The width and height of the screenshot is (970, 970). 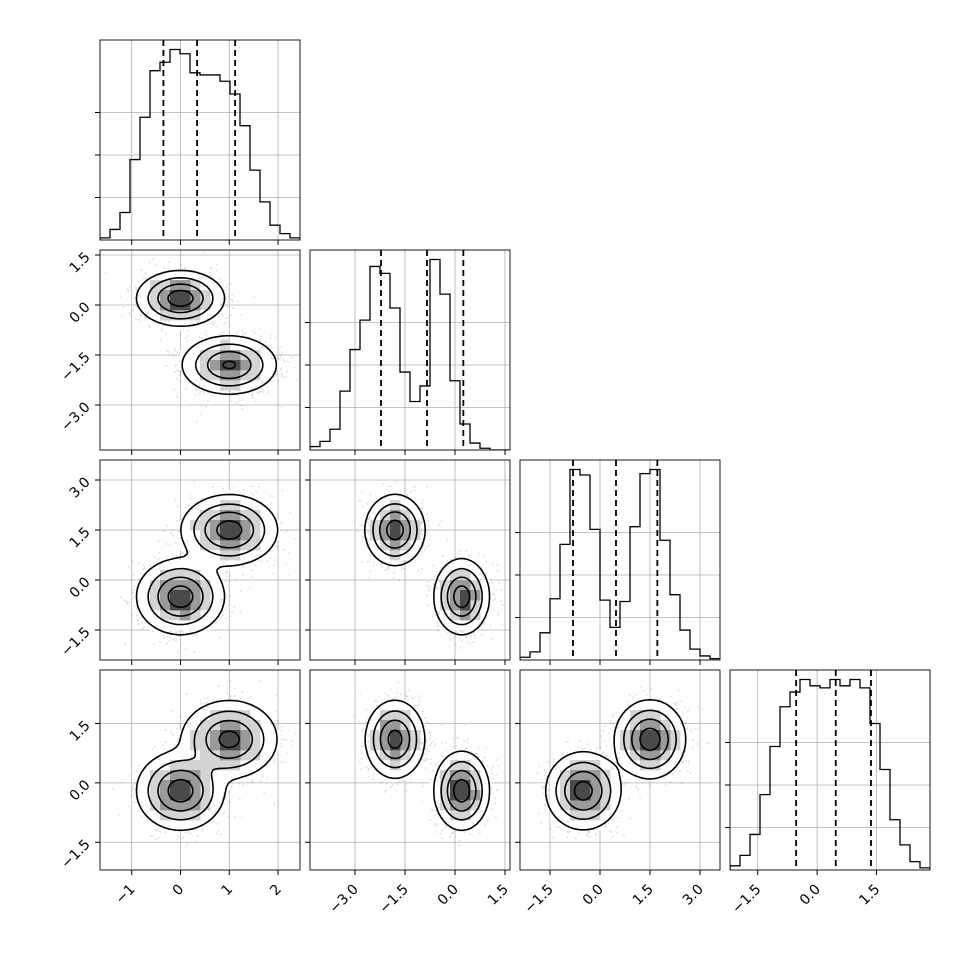 What do you see at coordinates (179, 891) in the screenshot?
I see `x-tick-label: 0` at bounding box center [179, 891].